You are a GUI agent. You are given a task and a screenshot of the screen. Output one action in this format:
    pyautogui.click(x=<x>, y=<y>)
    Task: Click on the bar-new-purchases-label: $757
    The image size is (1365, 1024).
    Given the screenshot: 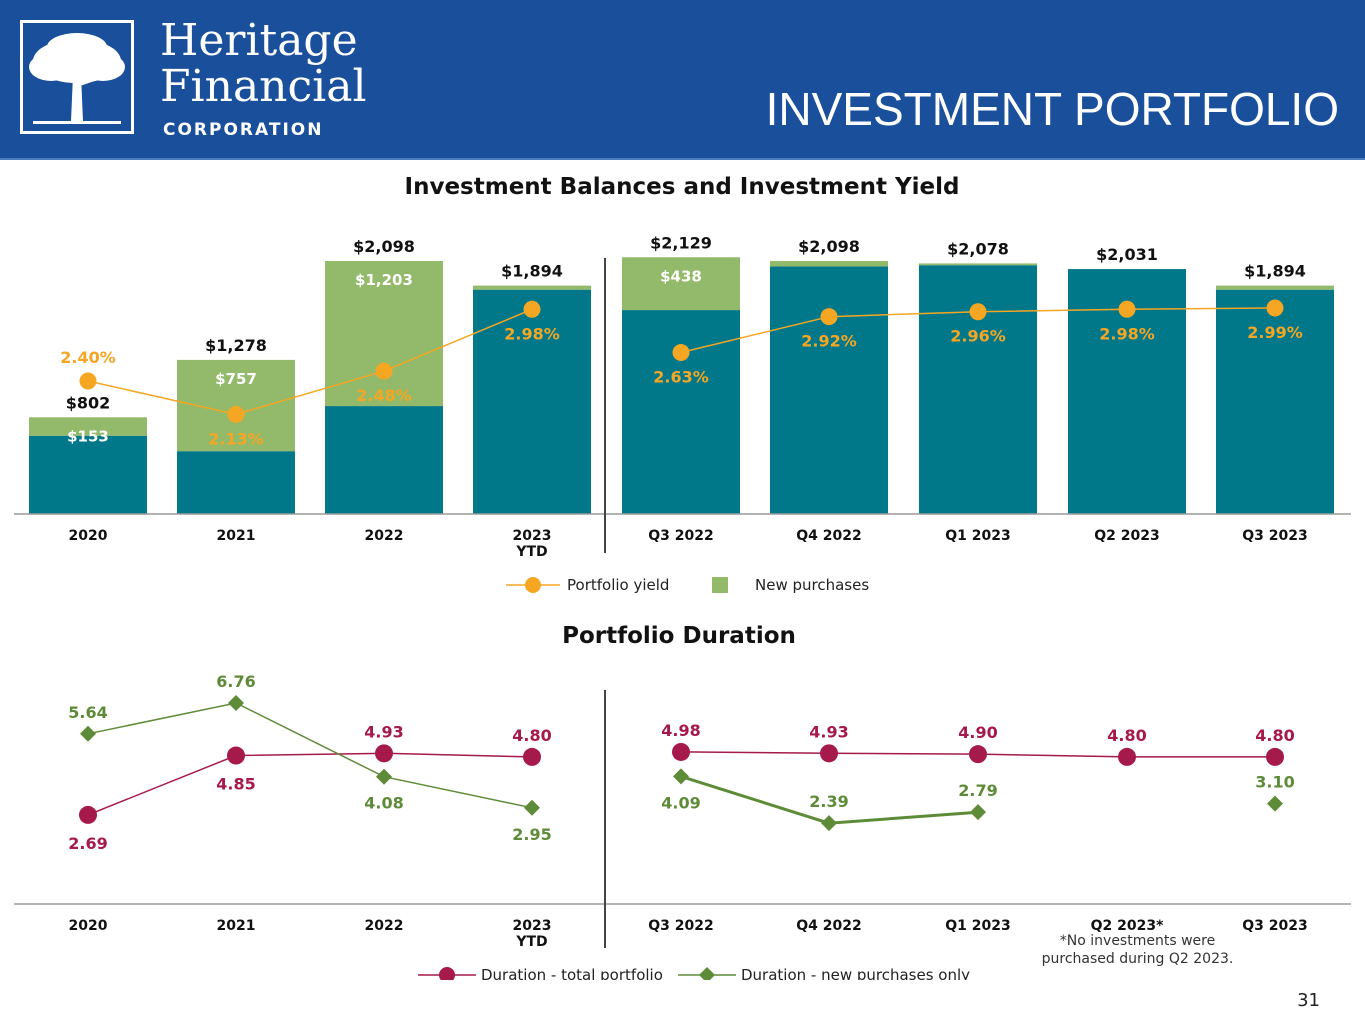 What is the action you would take?
    pyautogui.click(x=236, y=379)
    